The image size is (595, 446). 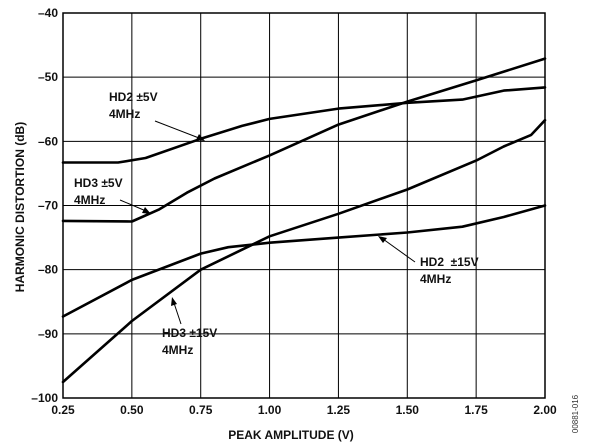 What do you see at coordinates (44, 398) in the screenshot?
I see `y-tick-label-0: –100` at bounding box center [44, 398].